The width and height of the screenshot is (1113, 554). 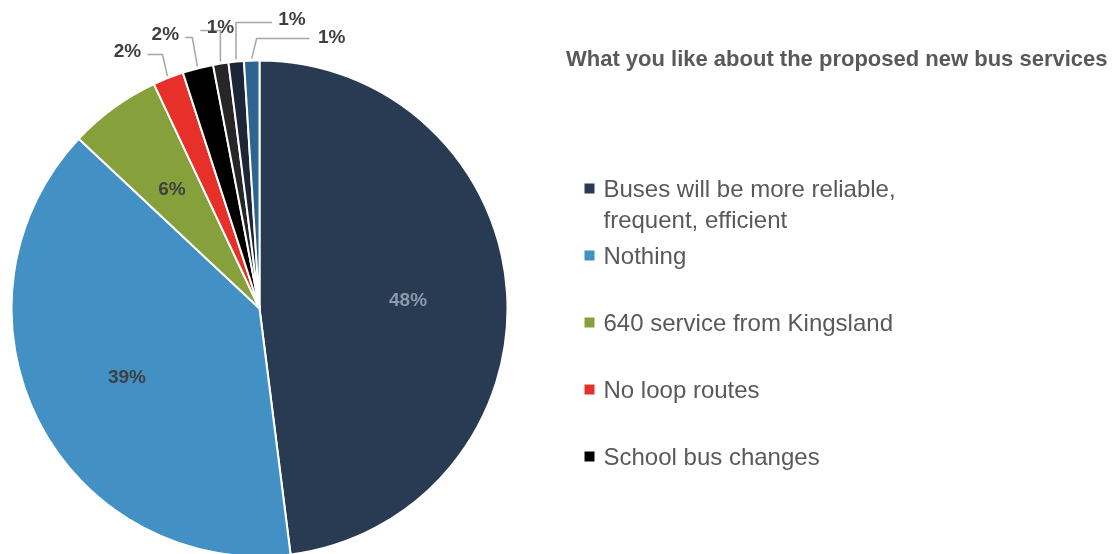 What do you see at coordinates (749, 203) in the screenshot?
I see `legend-label: Buses will be more reliable, frequent, efficient` at bounding box center [749, 203].